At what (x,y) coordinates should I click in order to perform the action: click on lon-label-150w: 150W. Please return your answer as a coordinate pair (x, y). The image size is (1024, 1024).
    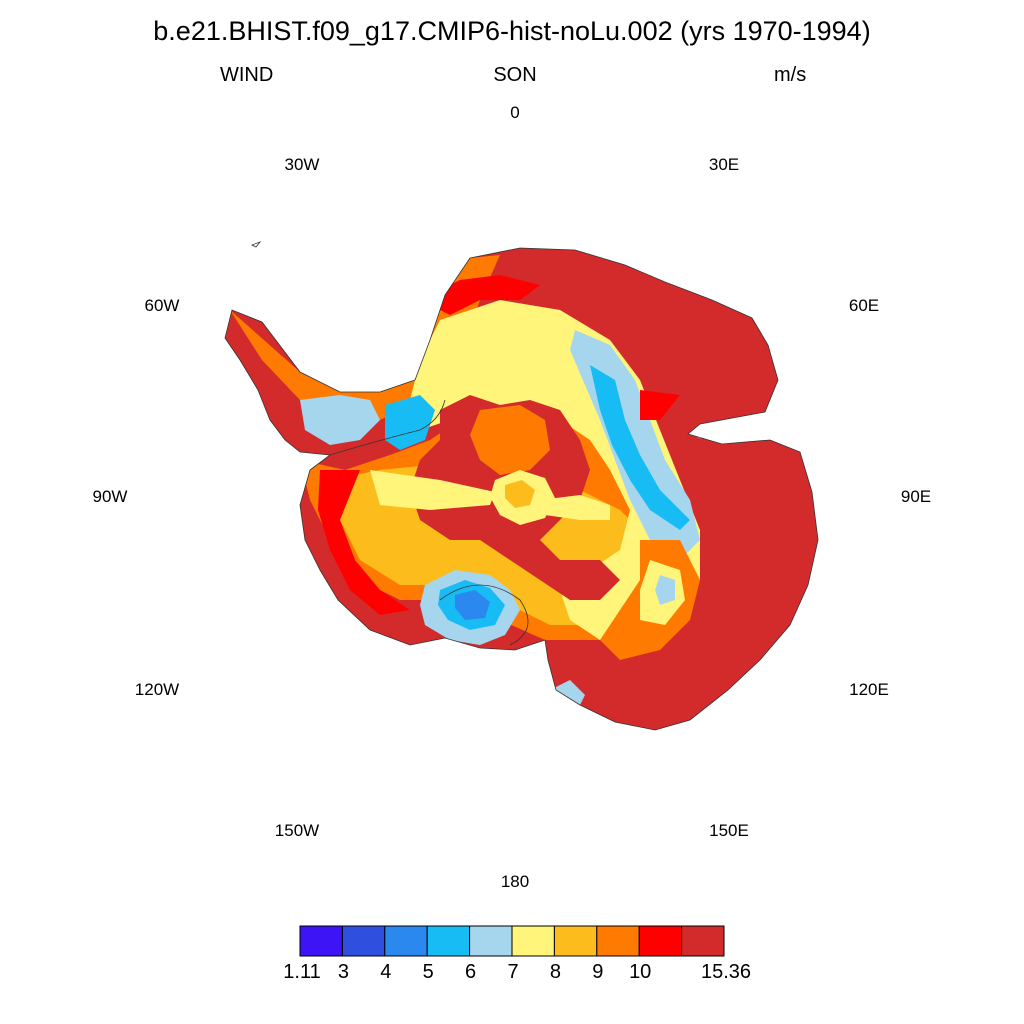
    Looking at the image, I should click on (297, 830).